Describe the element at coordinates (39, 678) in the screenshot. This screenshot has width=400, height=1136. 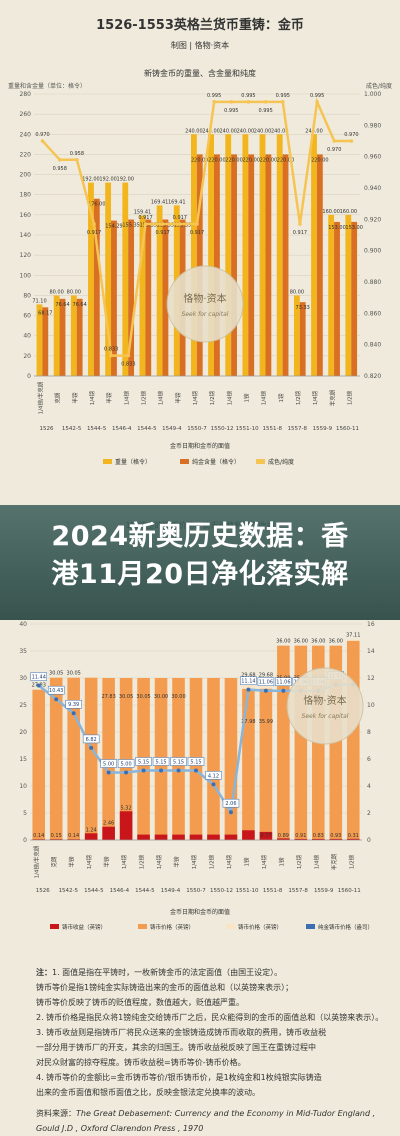
I see `line-label: 11.44` at that location.